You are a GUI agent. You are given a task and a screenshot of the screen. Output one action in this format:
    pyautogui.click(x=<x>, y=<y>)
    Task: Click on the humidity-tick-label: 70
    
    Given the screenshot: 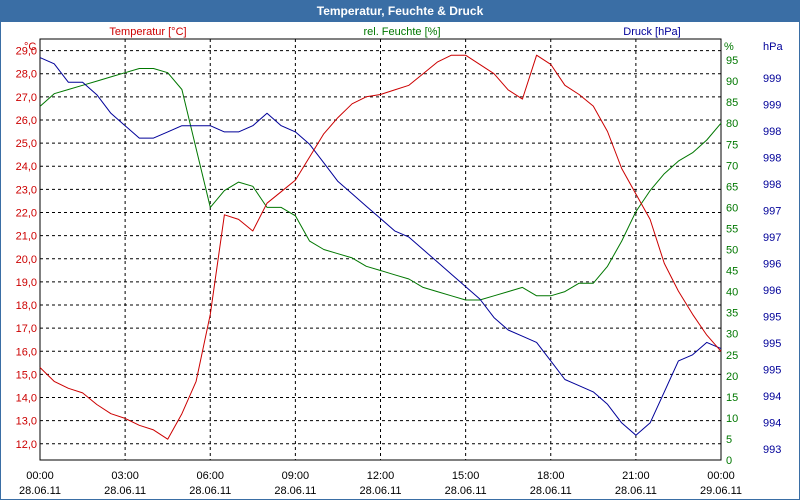 What is the action you would take?
    pyautogui.click(x=732, y=166)
    